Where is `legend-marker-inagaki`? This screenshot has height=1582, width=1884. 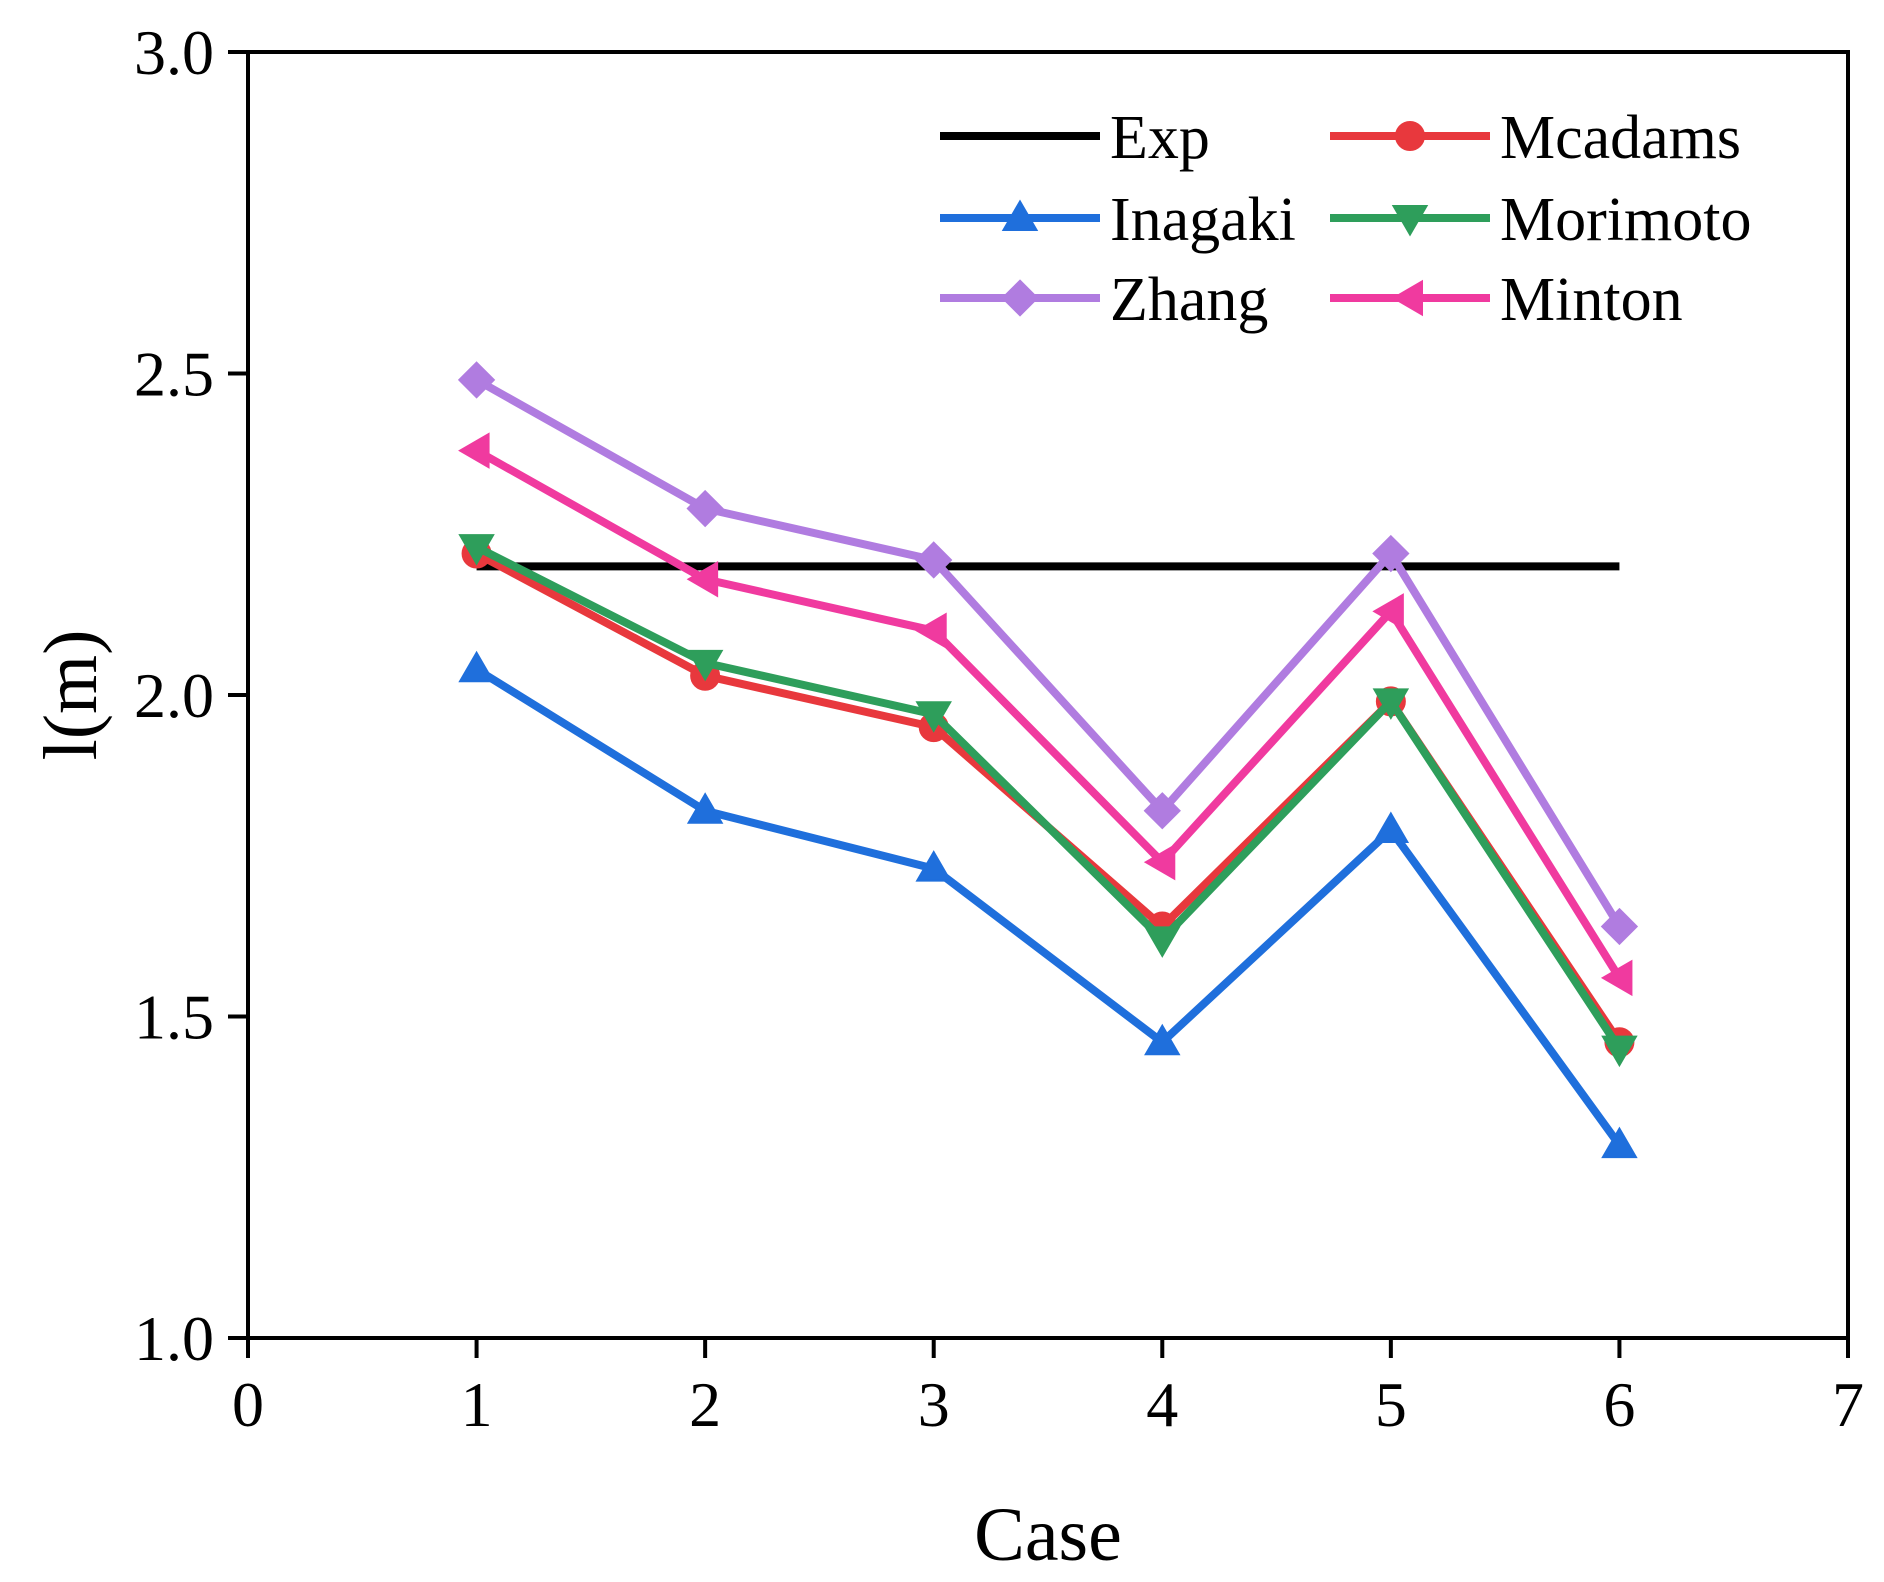 legend-marker-inagaki is located at coordinates (1020, 215).